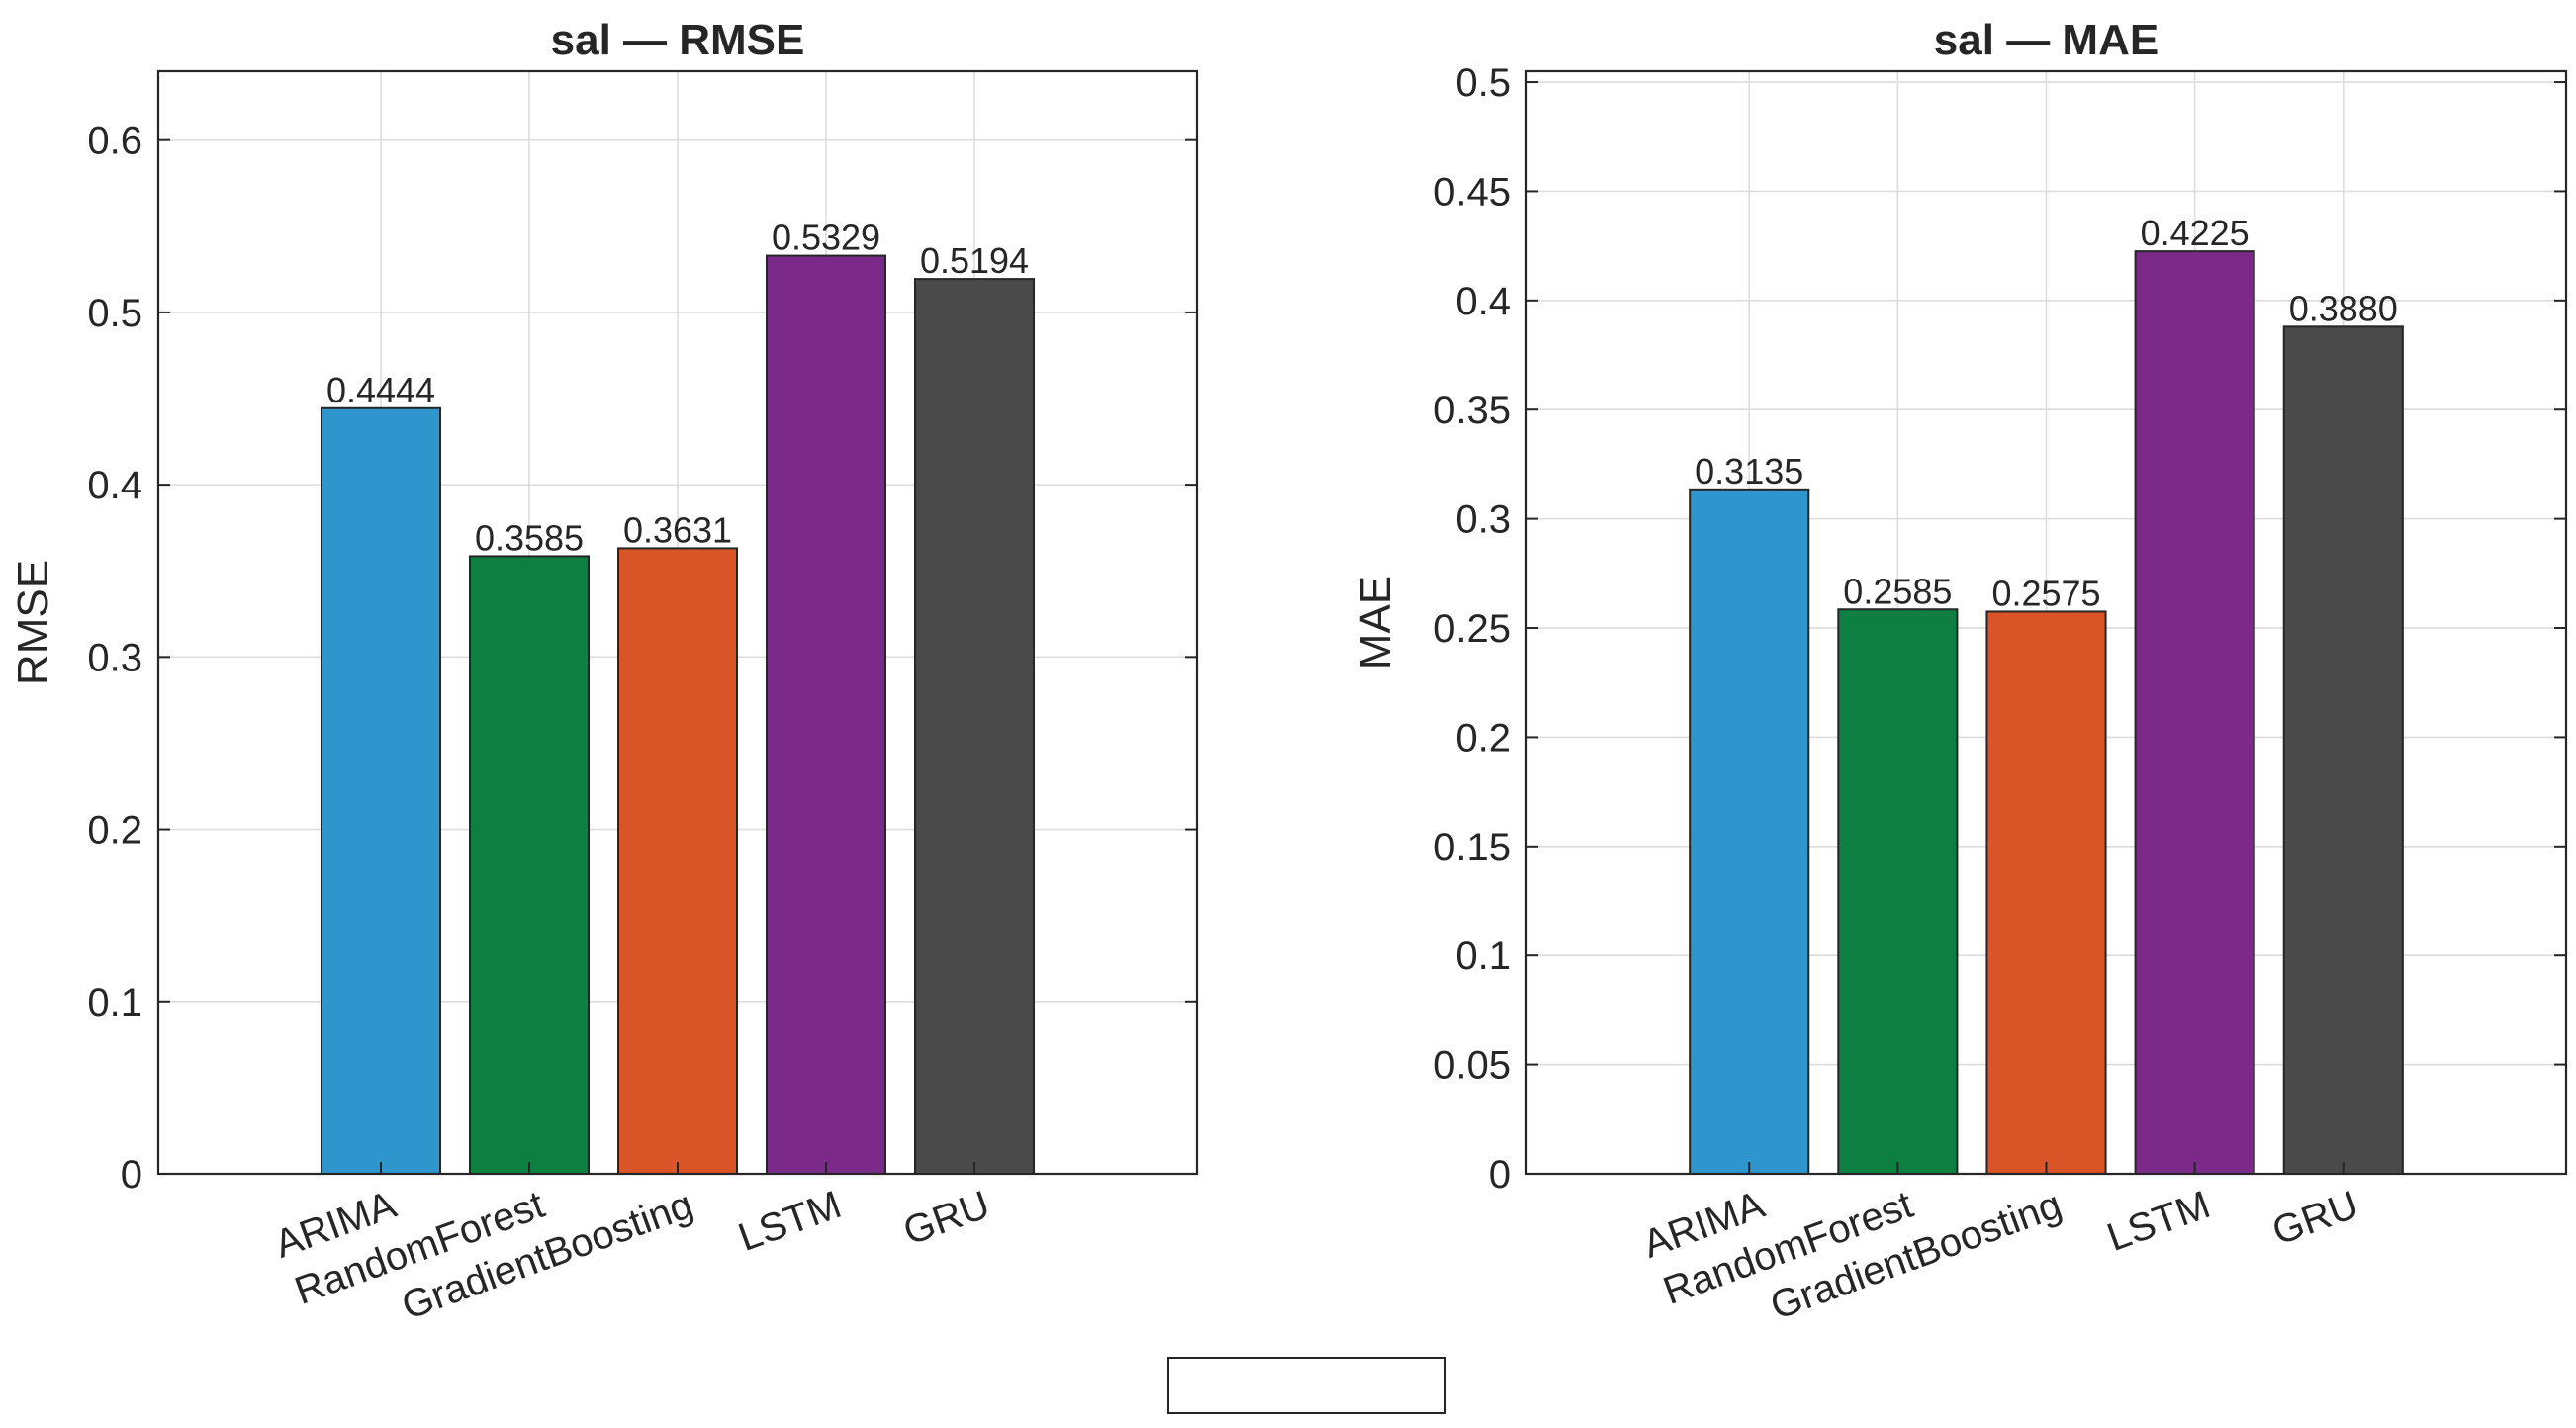 This screenshot has height=1428, width=2576. Describe the element at coordinates (1749, 471) in the screenshot. I see `bar-value-label: 0.3135` at that location.